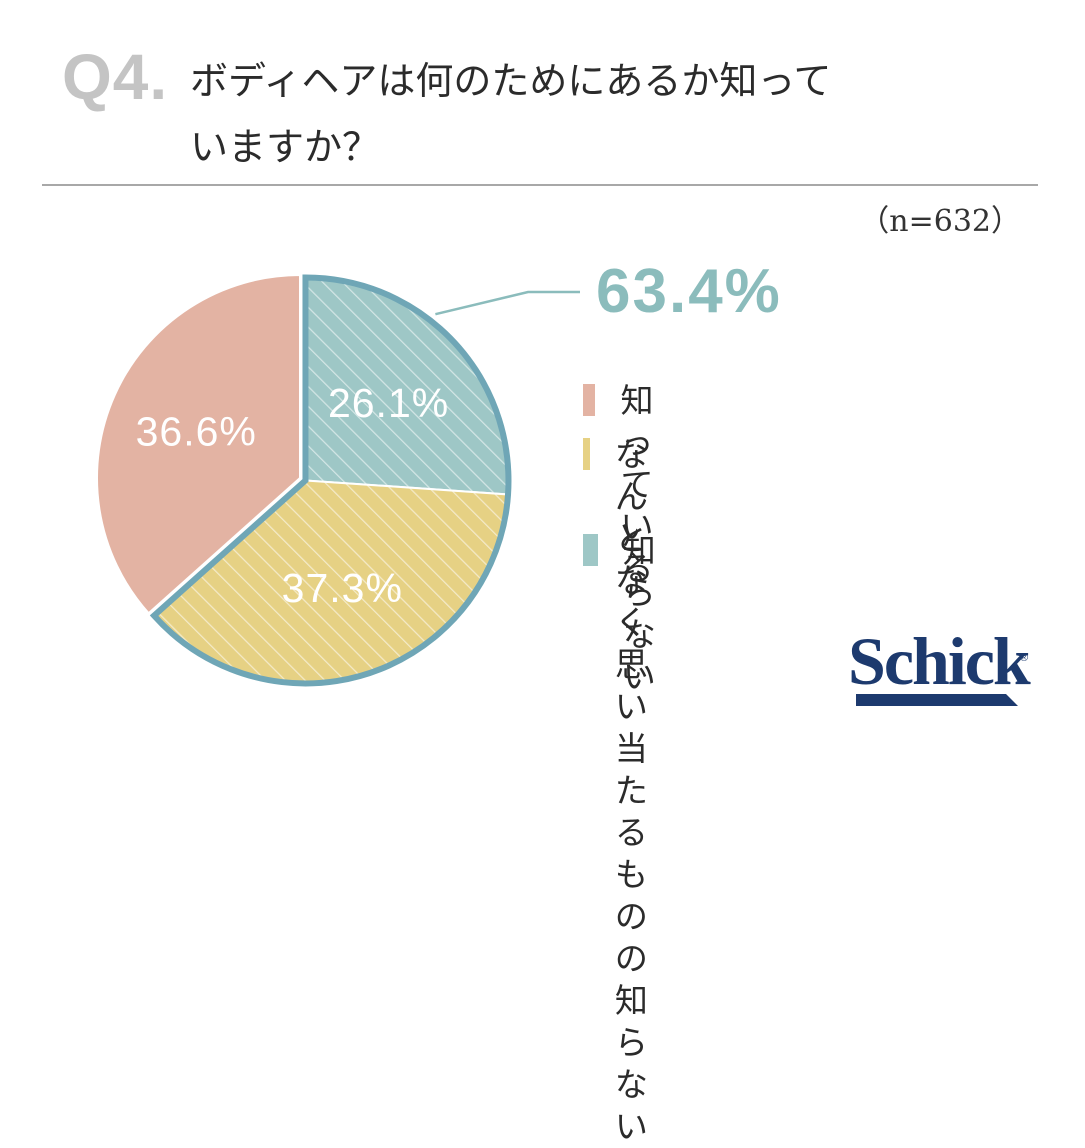 This screenshot has width=1085, height=1148. I want to click on question-line-2: いますか？, so click(285, 147).